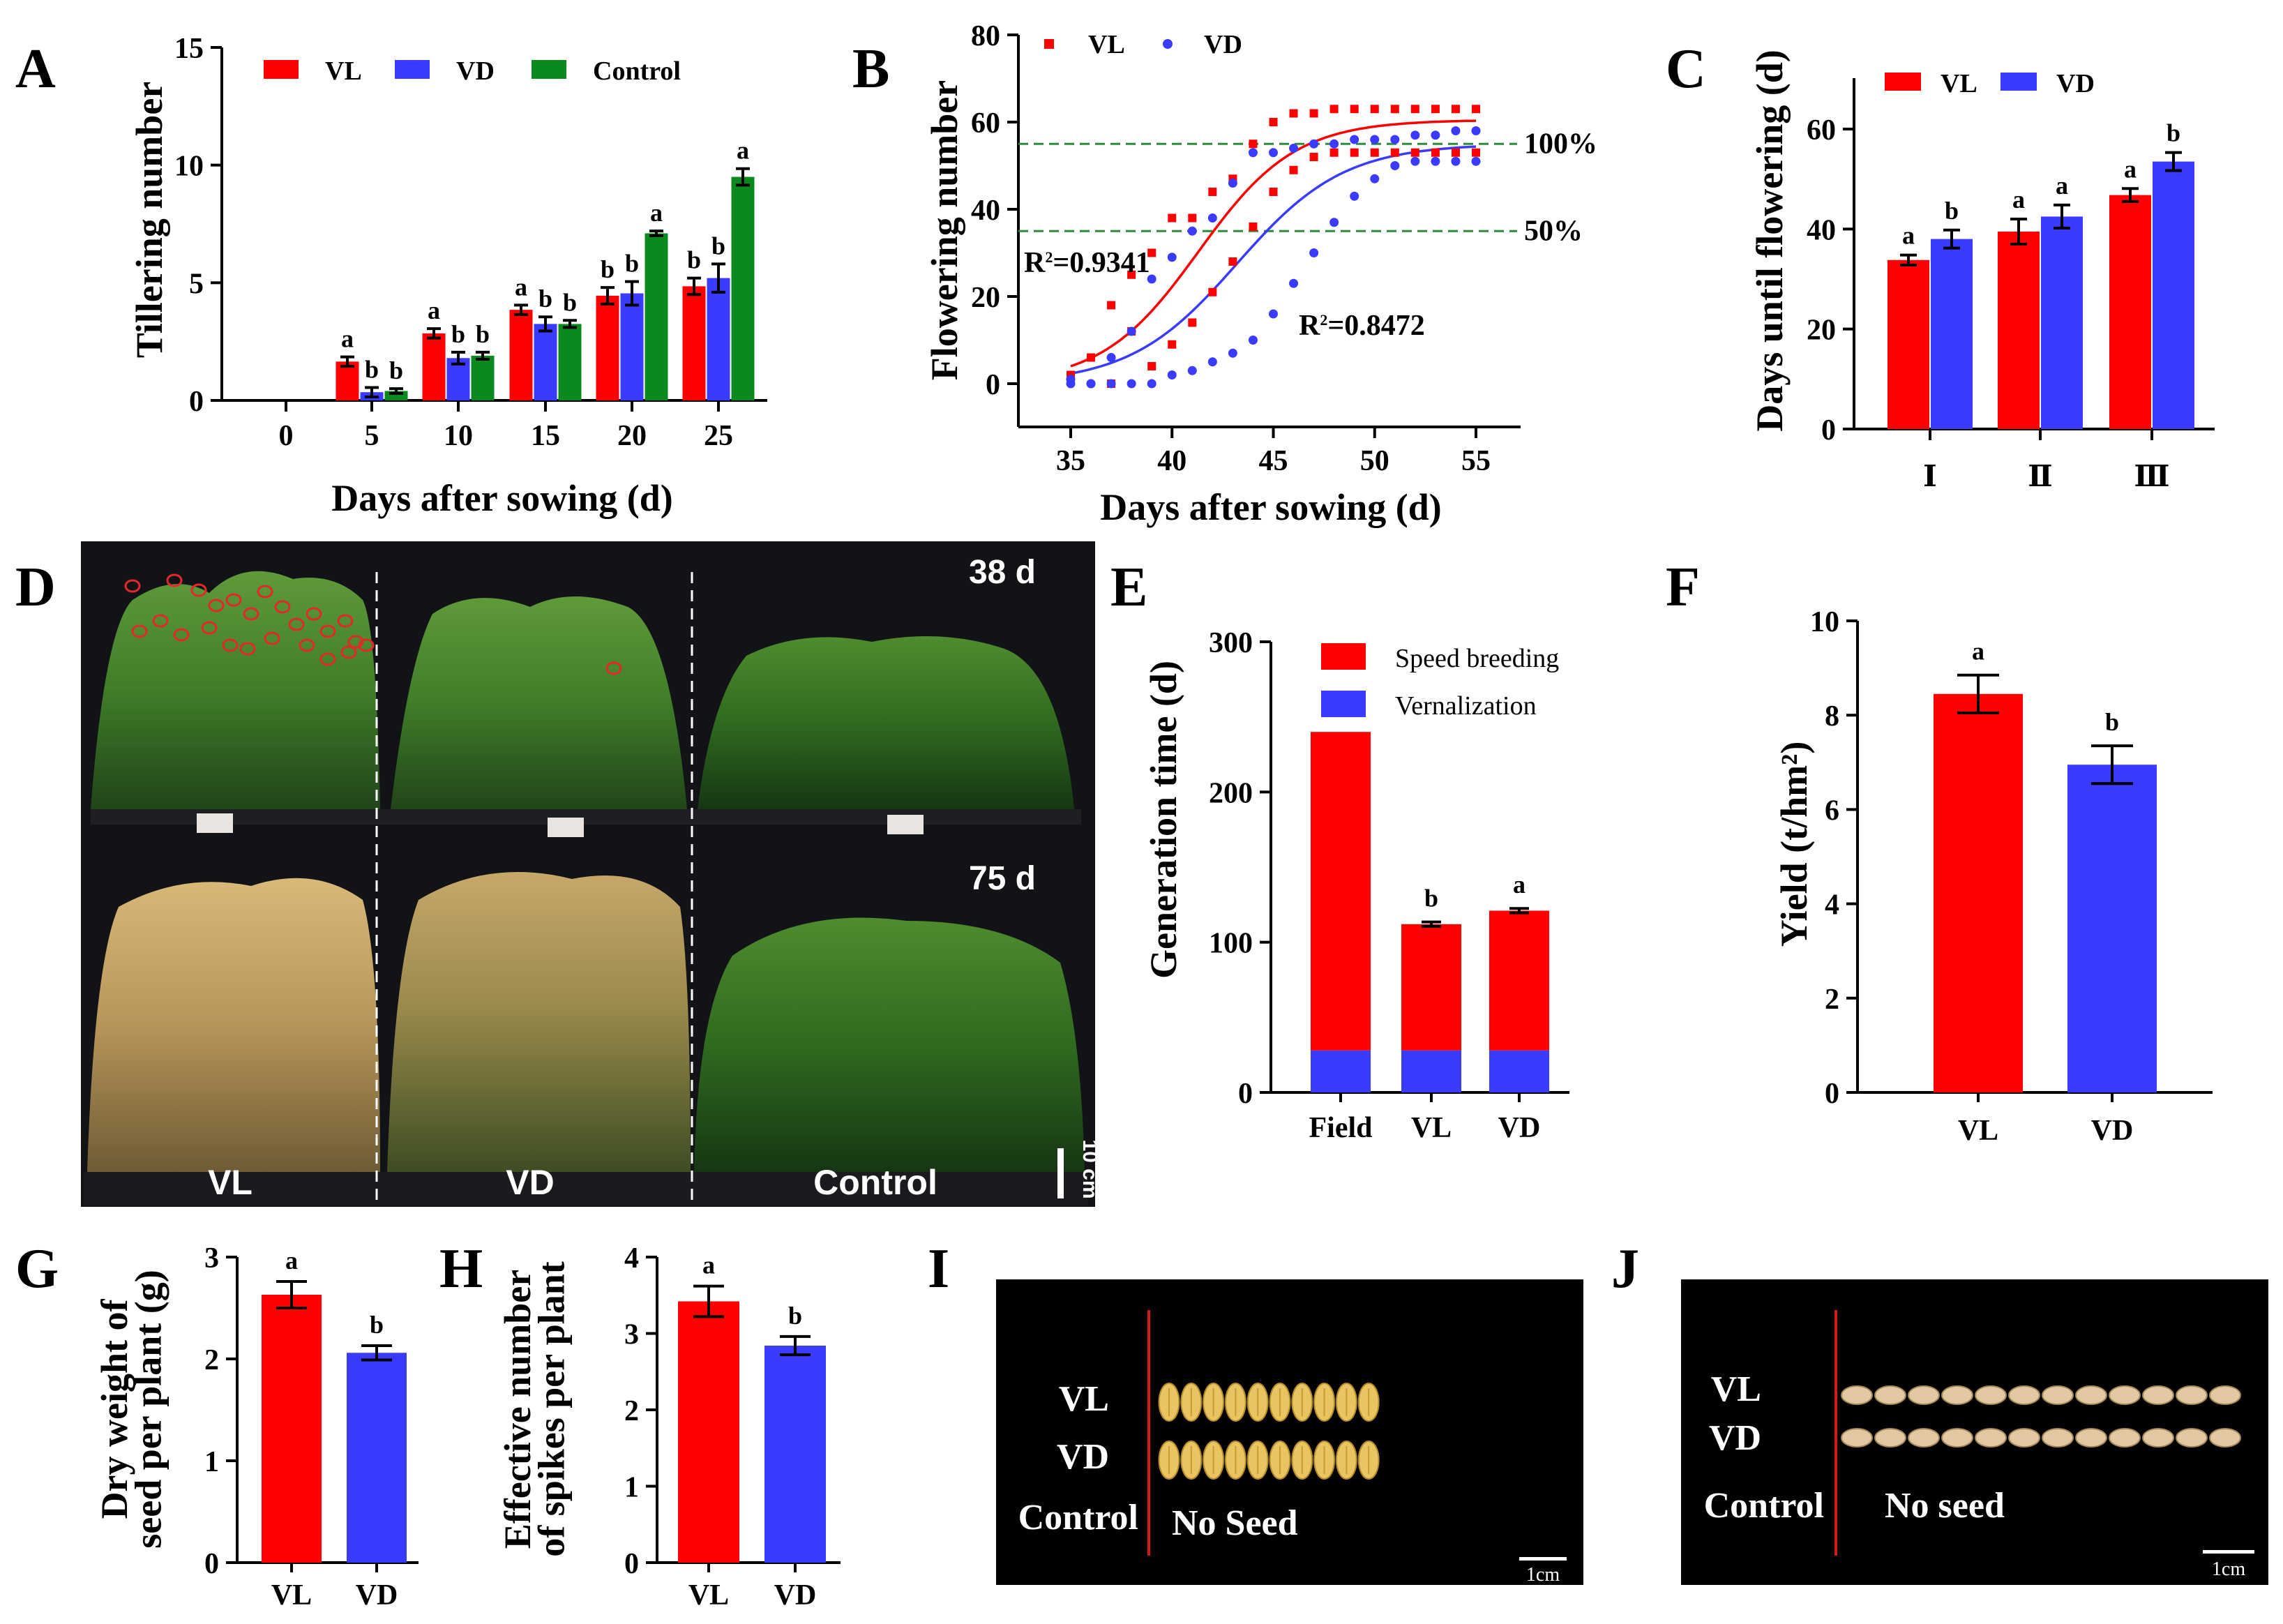 The image size is (2283, 1624). What do you see at coordinates (1269, 1431) in the screenshot?
I see `photo-i-seed-rows` at bounding box center [1269, 1431].